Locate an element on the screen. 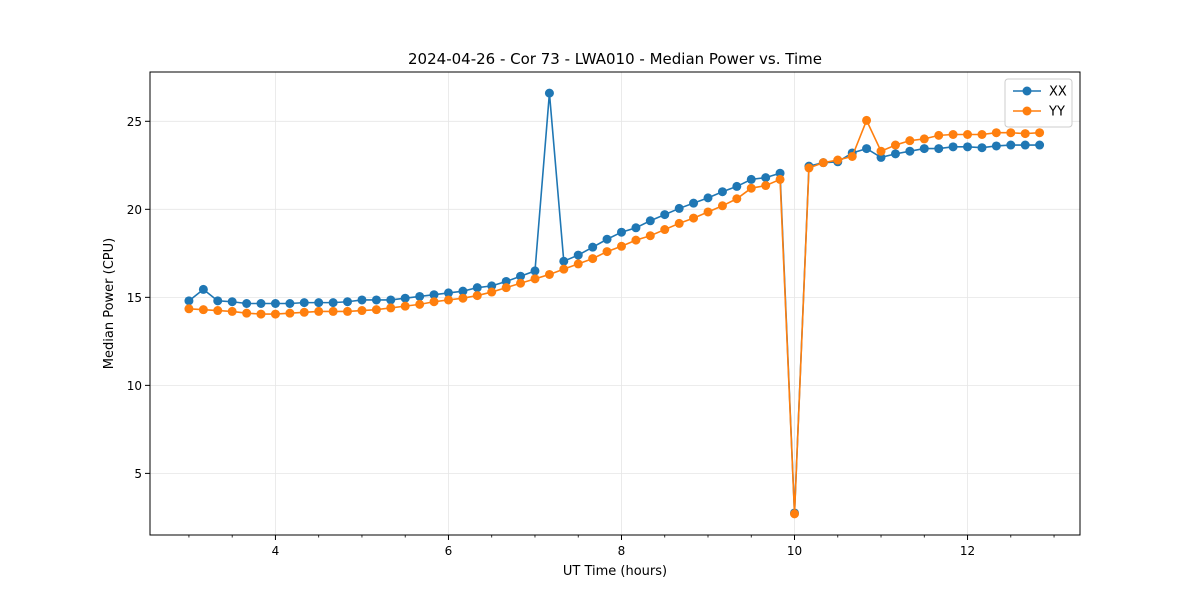  y-tick-label: 25 is located at coordinates (134, 122).